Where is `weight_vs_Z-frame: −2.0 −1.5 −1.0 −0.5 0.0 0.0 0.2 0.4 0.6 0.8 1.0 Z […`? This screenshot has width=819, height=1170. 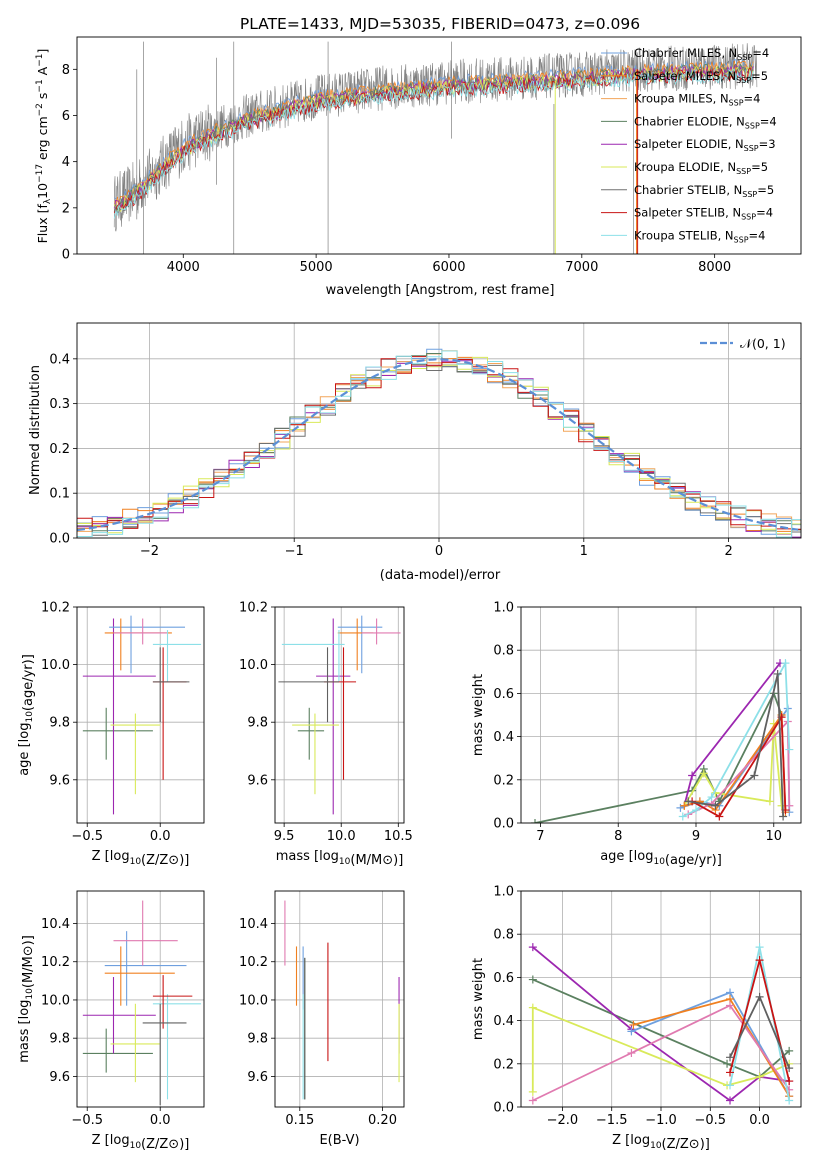 weight_vs_Z-frame: −2.0 −1.5 −1.0 −0.5 0.0 0.0 0.2 0.4 0.6 0.8 1.0 Z [… is located at coordinates (636, 1018).